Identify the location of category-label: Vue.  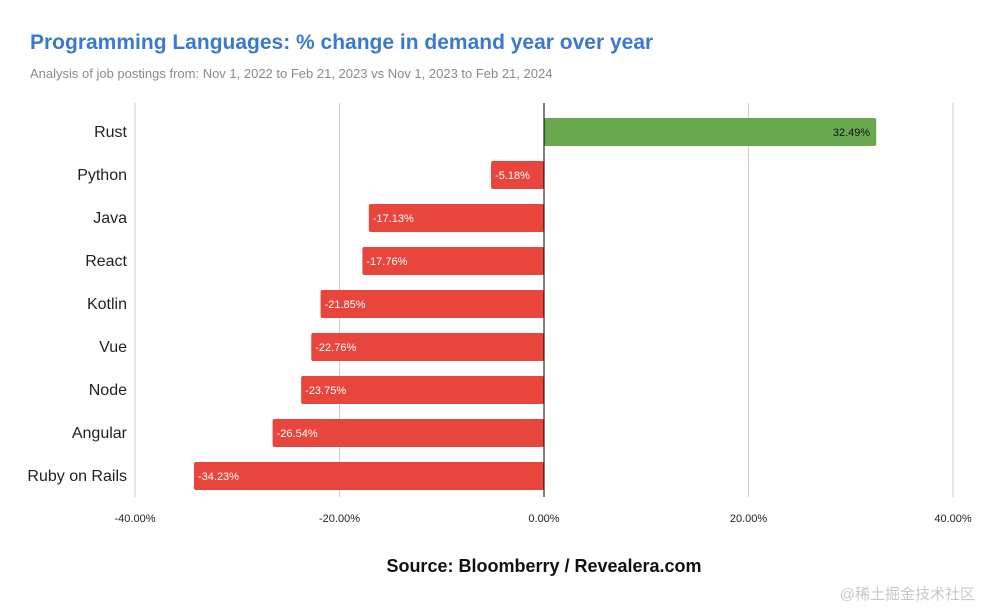
(113, 347).